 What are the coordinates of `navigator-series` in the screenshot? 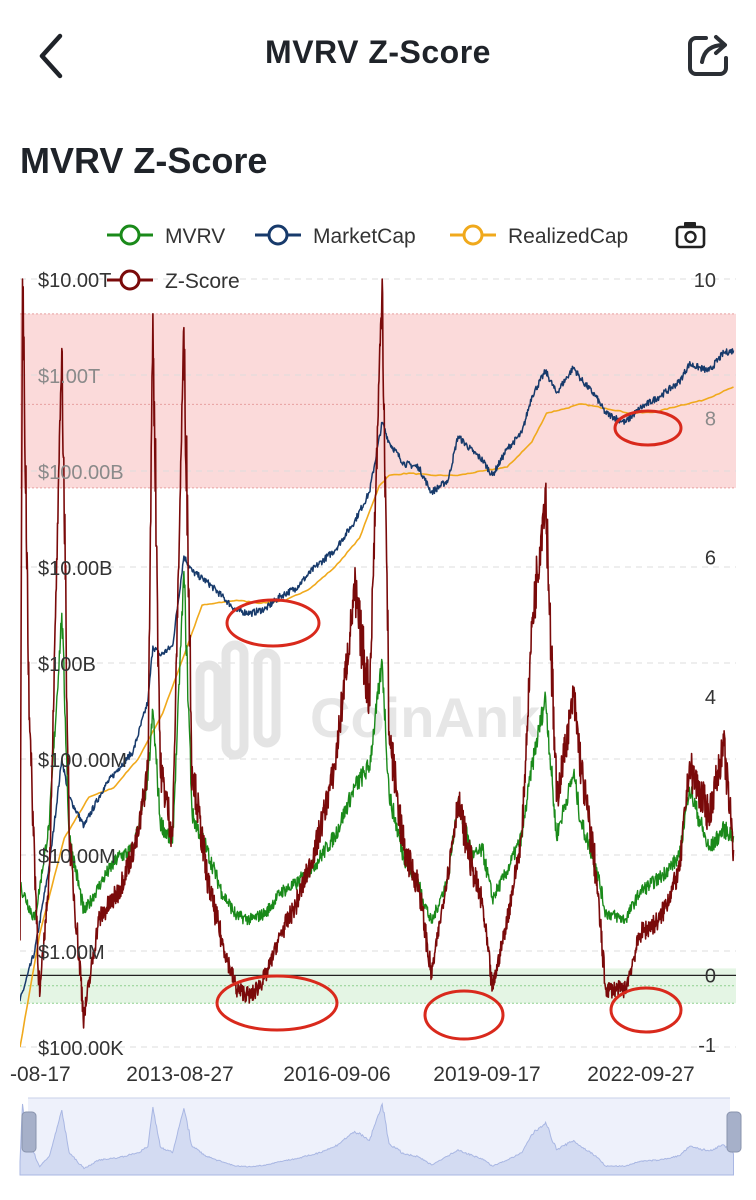 It's located at (376, 1139).